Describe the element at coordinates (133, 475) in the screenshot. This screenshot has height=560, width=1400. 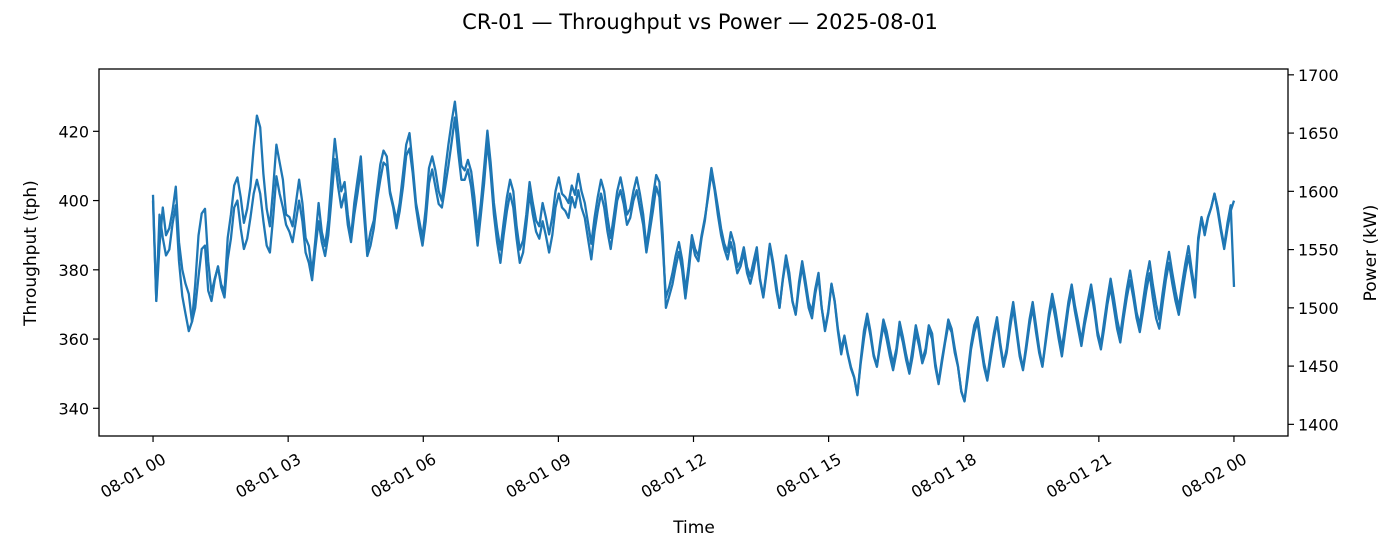
I see `x-tick-label: 08-01 00` at that location.